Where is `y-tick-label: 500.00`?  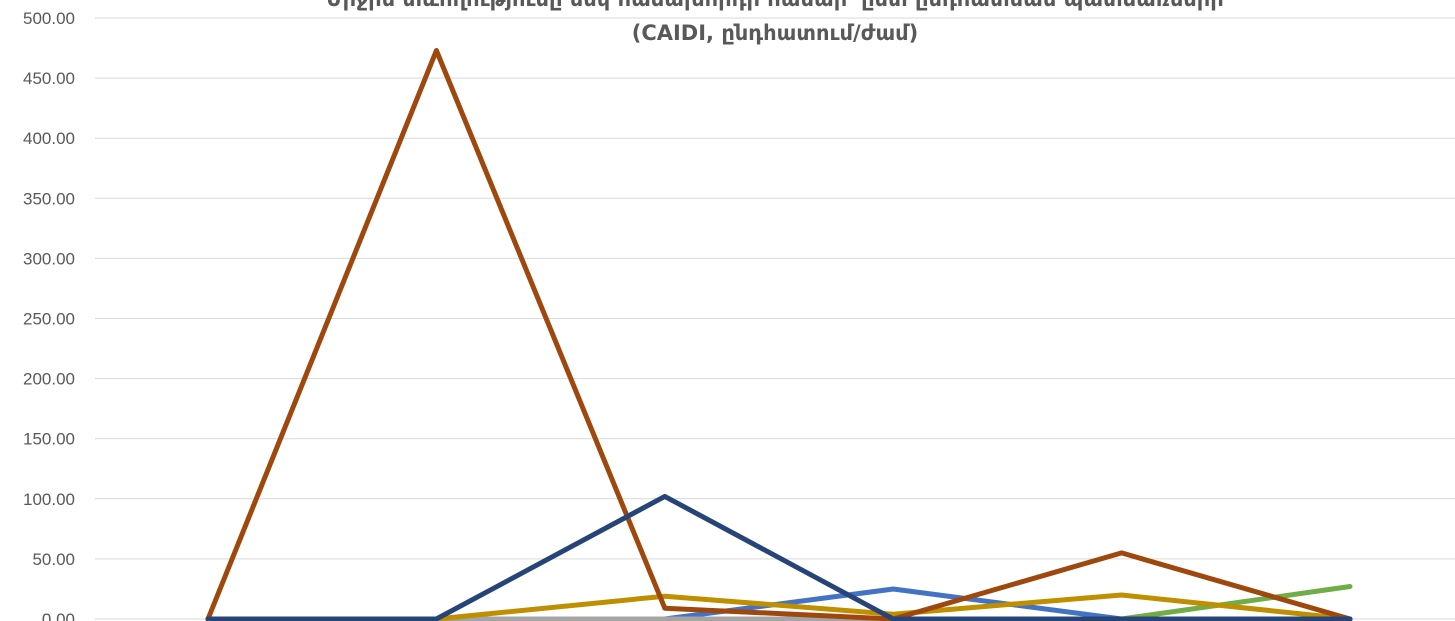
y-tick-label: 500.00 is located at coordinates (49, 18).